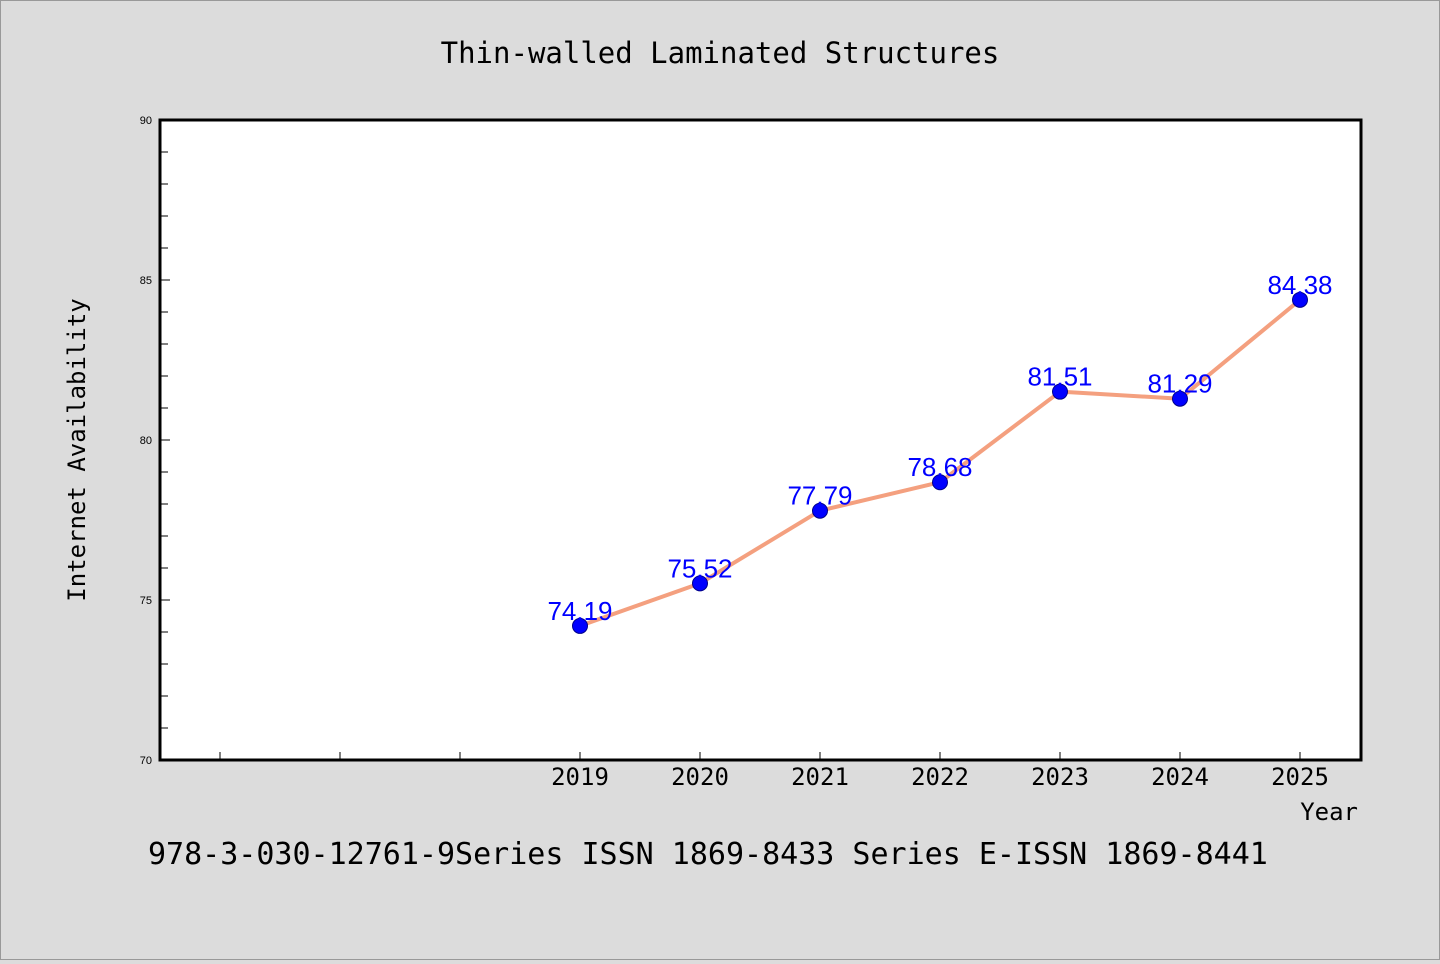 This screenshot has height=964, width=1440. I want to click on x-tick-label: 2023, so click(1060, 777).